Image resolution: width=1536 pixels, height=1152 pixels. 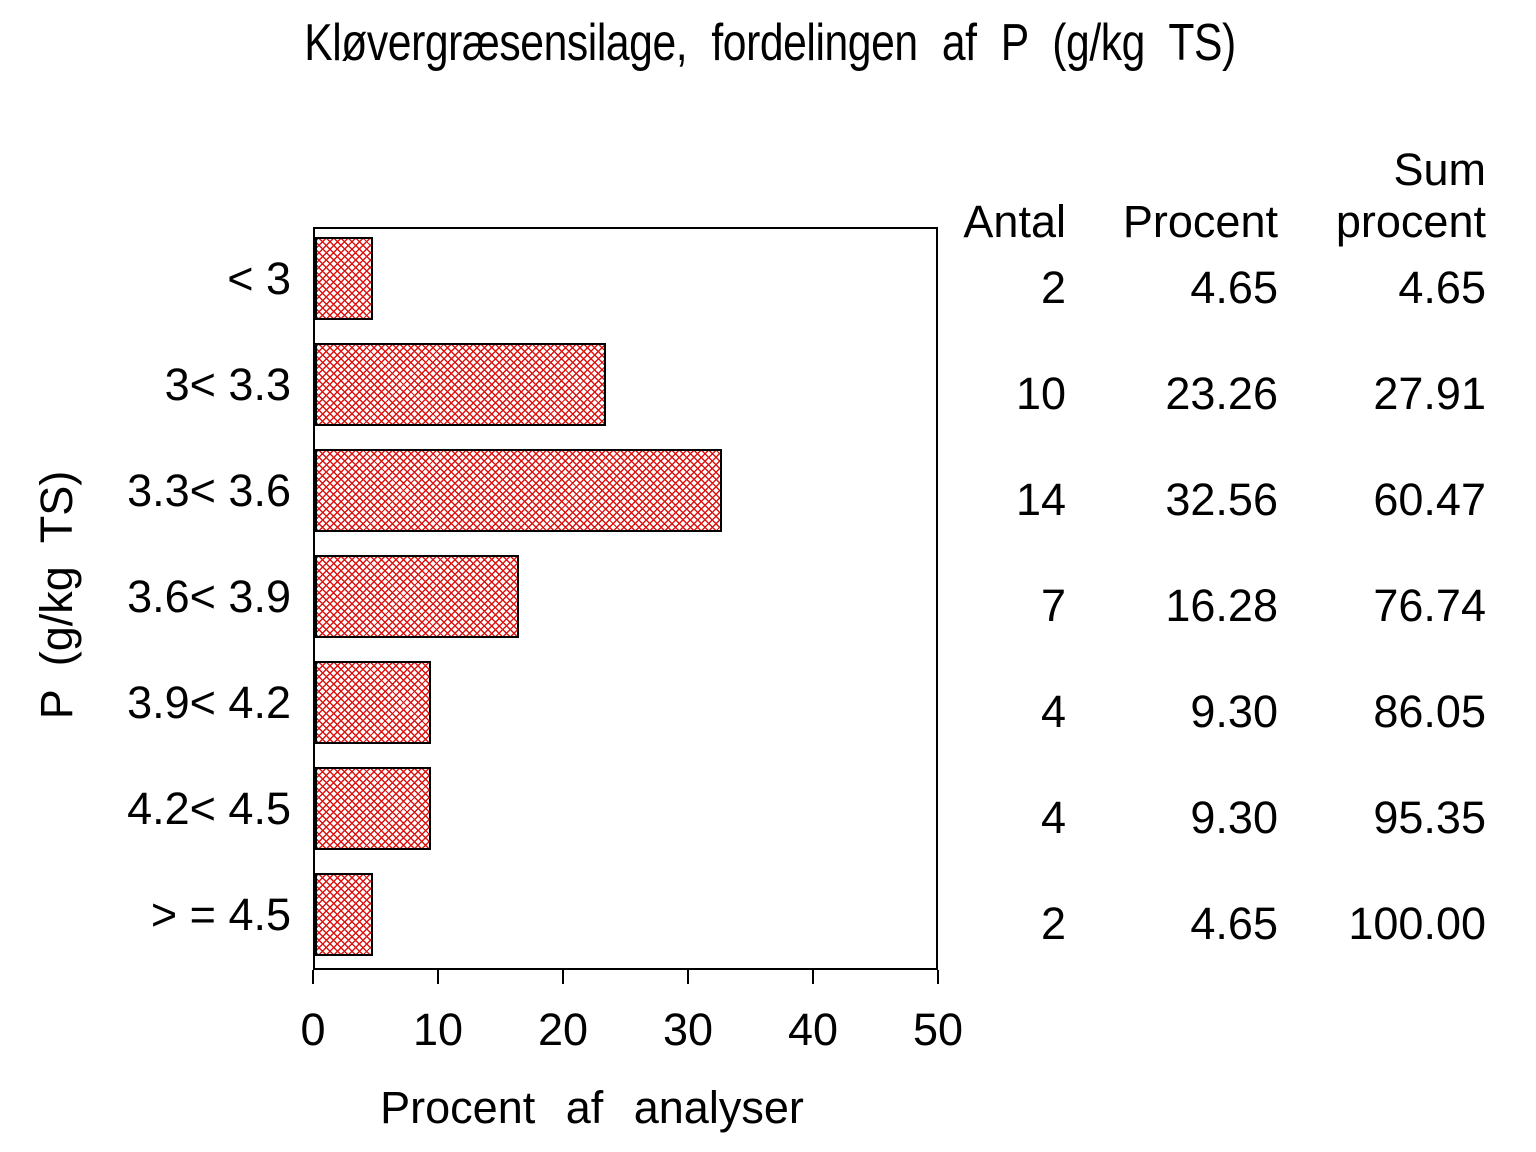 What do you see at coordinates (1040, 393) in the screenshot?
I see `table-cell-antal: 10` at bounding box center [1040, 393].